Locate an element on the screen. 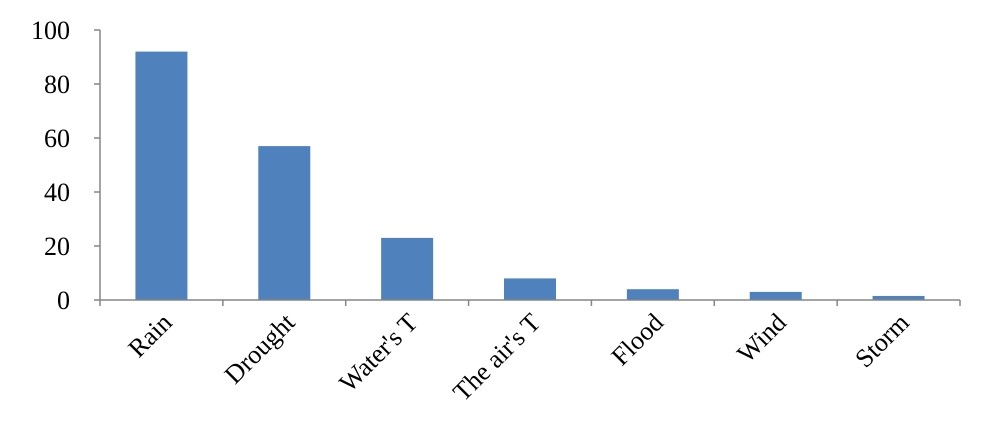  bar-flood is located at coordinates (652, 294).